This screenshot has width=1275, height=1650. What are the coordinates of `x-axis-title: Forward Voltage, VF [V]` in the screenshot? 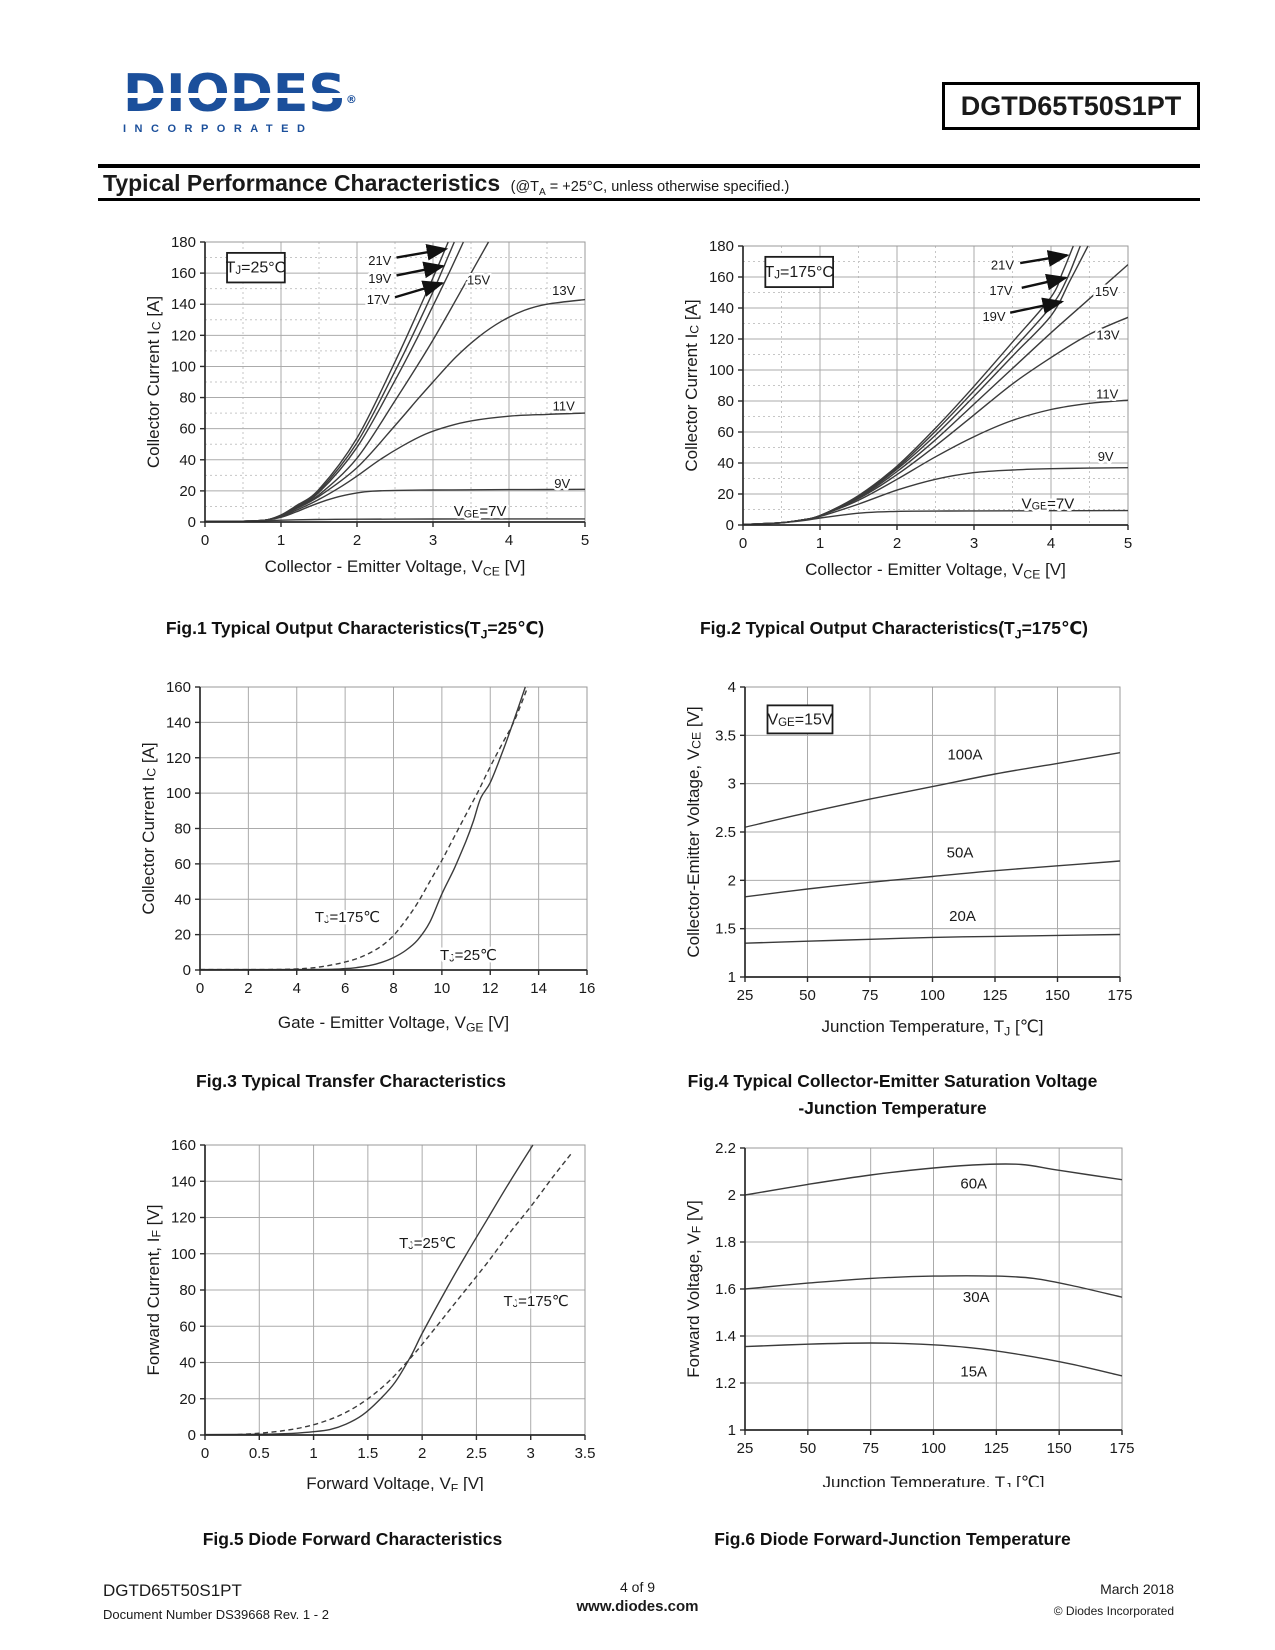 It's located at (395, 1482).